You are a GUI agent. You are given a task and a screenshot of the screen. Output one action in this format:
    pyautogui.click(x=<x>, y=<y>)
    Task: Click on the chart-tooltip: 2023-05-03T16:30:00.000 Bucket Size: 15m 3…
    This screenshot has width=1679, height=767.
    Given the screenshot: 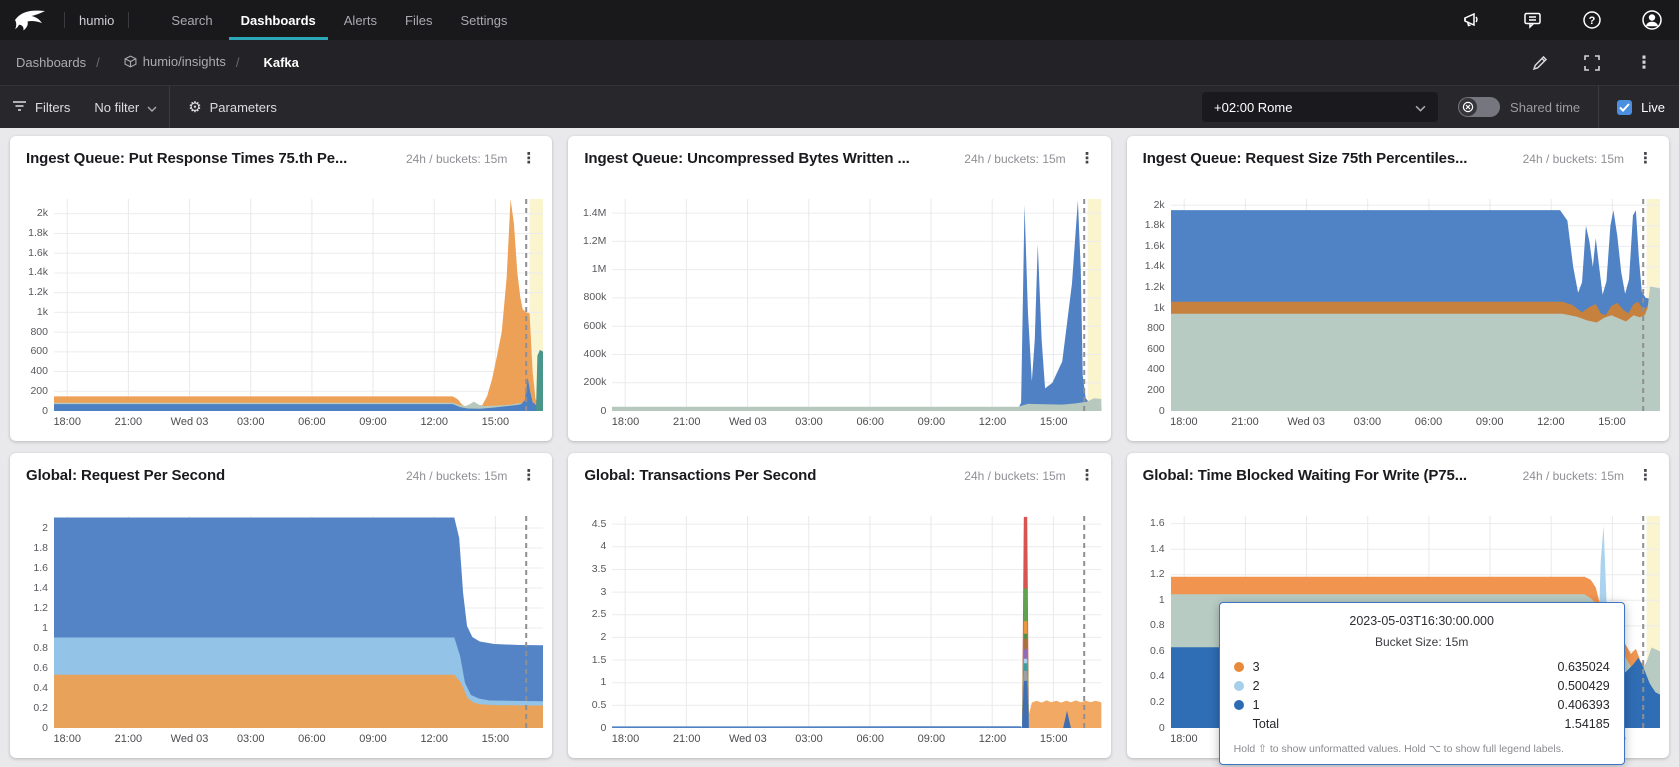 What is the action you would take?
    pyautogui.click(x=1421, y=683)
    